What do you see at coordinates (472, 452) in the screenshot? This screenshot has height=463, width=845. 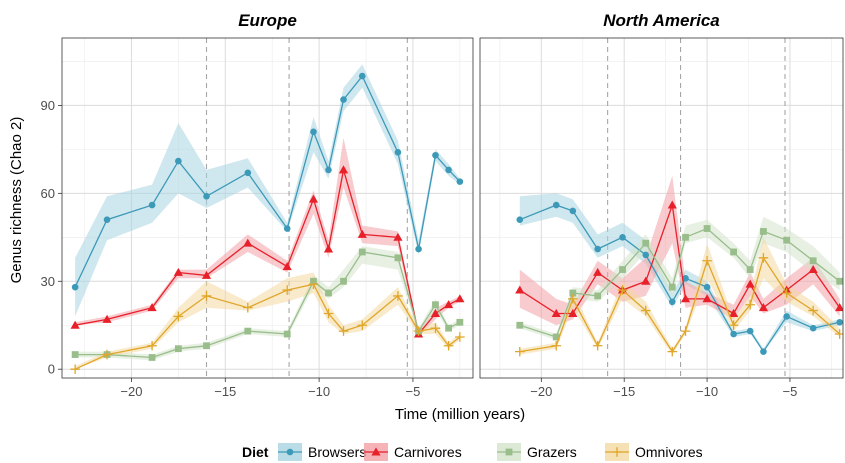 I see `legend: Diet Browsers Carnivores Grazers Omnivores` at bounding box center [472, 452].